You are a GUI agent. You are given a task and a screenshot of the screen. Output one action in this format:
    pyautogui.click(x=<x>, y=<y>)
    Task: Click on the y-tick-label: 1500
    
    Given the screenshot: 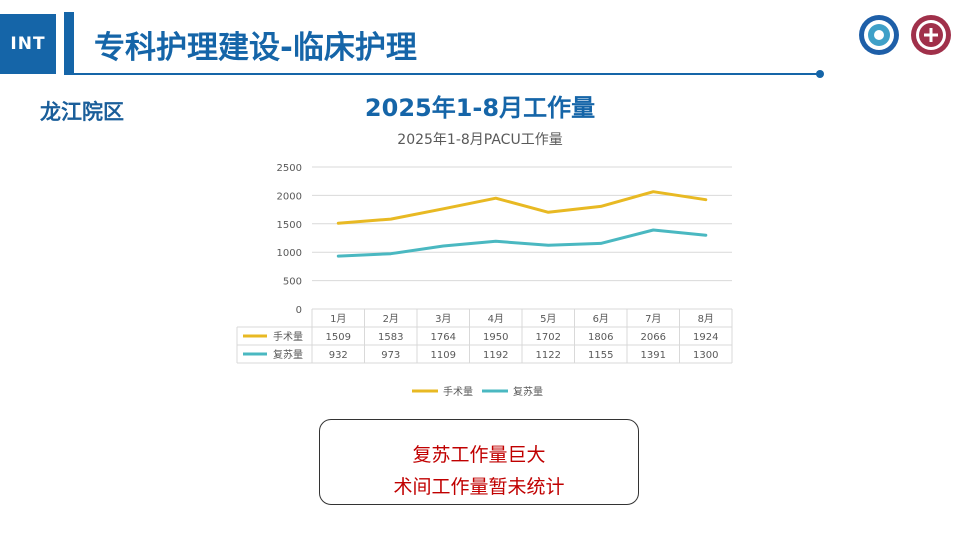 What is the action you would take?
    pyautogui.click(x=289, y=225)
    